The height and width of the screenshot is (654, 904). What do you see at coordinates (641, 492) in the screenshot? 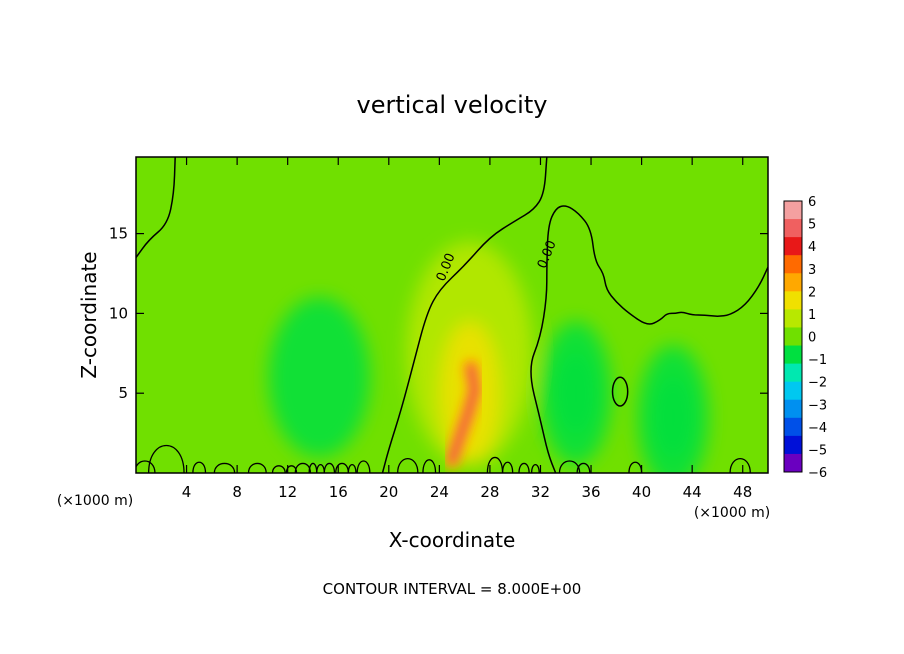
I see `x-tick-label: 40` at bounding box center [641, 492].